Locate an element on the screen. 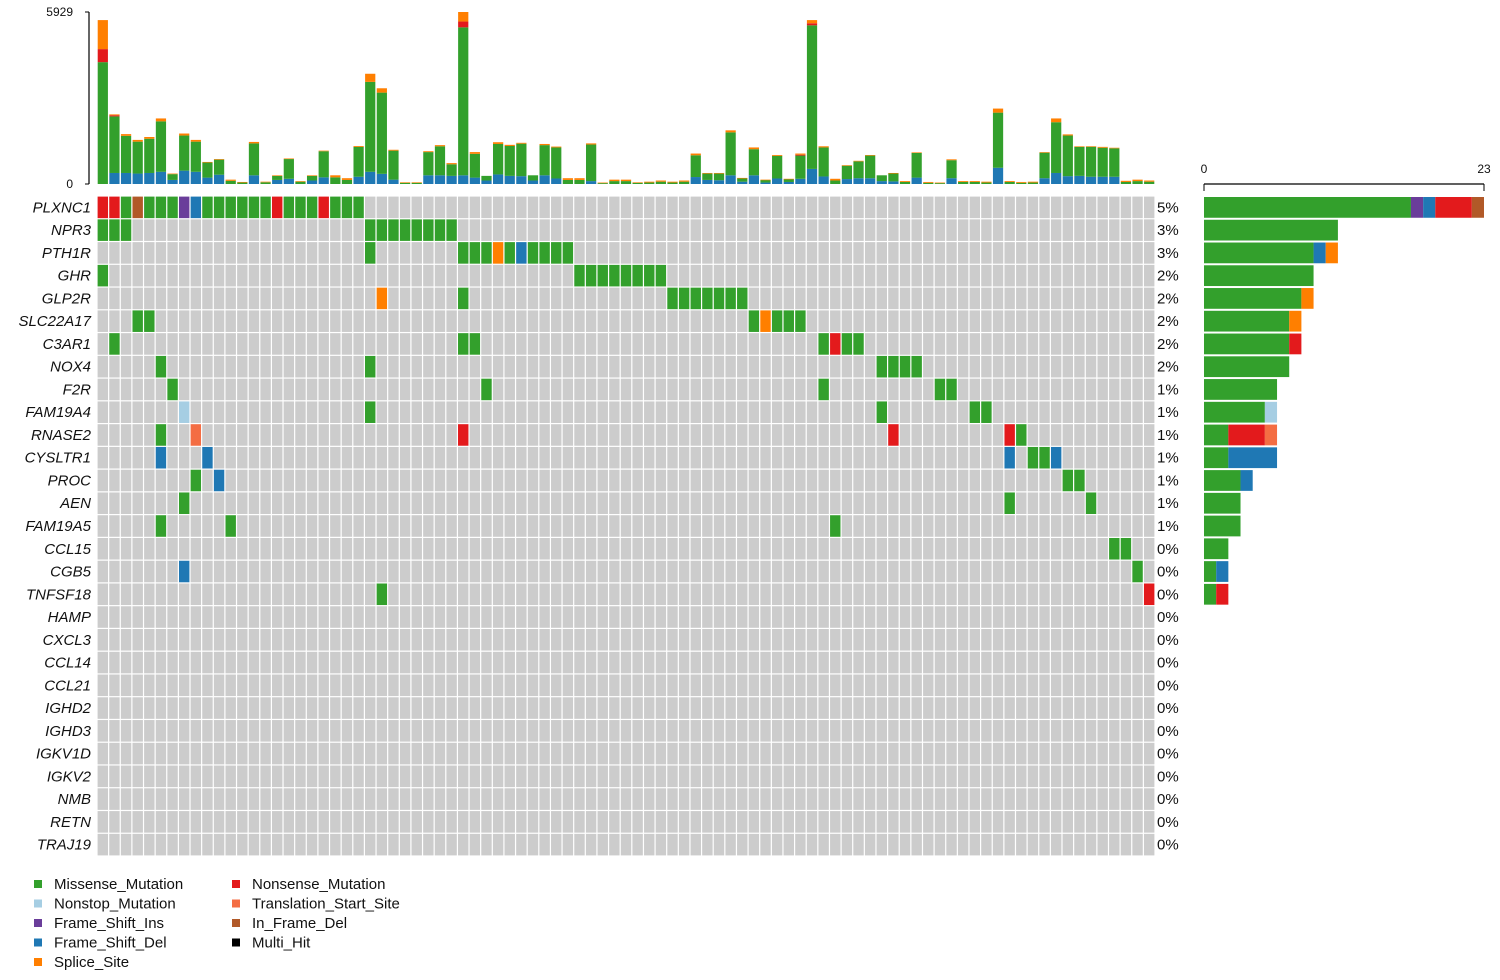 This screenshot has width=1500, height=980. gene-label: FAM19A5 is located at coordinates (58, 526).